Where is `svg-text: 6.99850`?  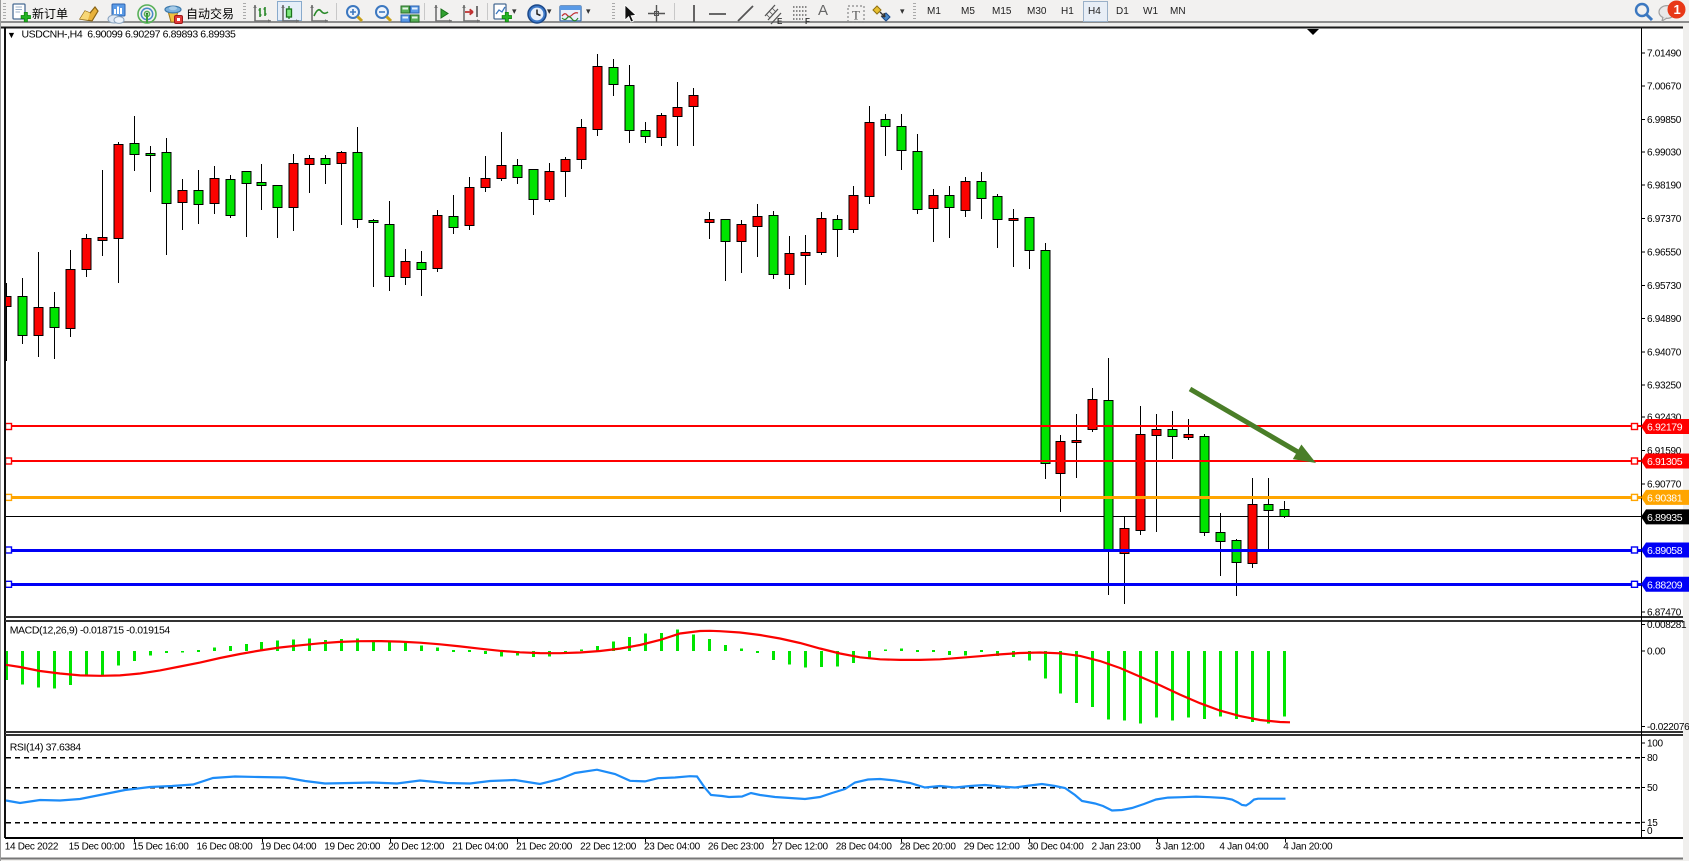
svg-text: 6.99850 is located at coordinates (1664, 120).